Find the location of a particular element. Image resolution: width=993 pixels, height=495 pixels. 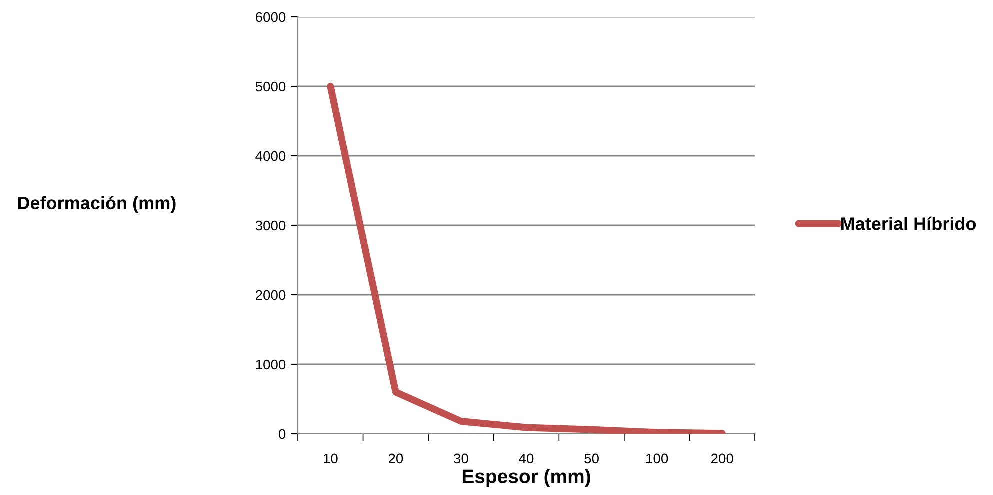

x-tick-label: 30 is located at coordinates (461, 459).